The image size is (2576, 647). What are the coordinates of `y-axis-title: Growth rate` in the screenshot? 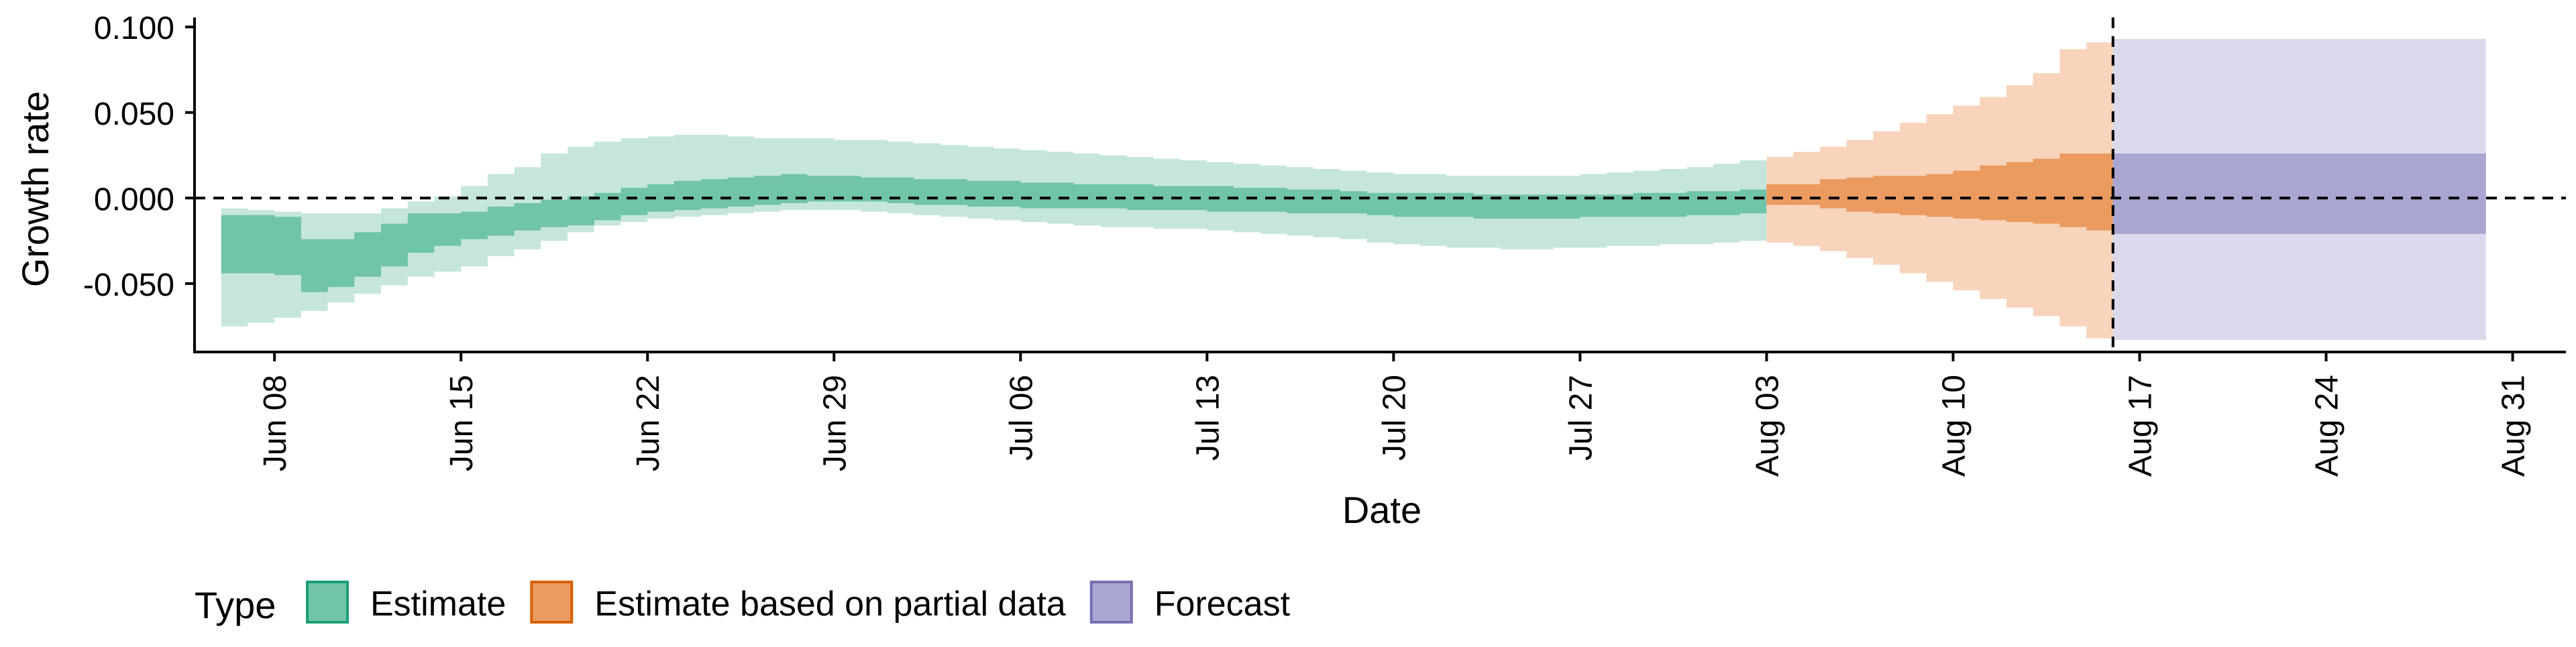 It's located at (35, 190).